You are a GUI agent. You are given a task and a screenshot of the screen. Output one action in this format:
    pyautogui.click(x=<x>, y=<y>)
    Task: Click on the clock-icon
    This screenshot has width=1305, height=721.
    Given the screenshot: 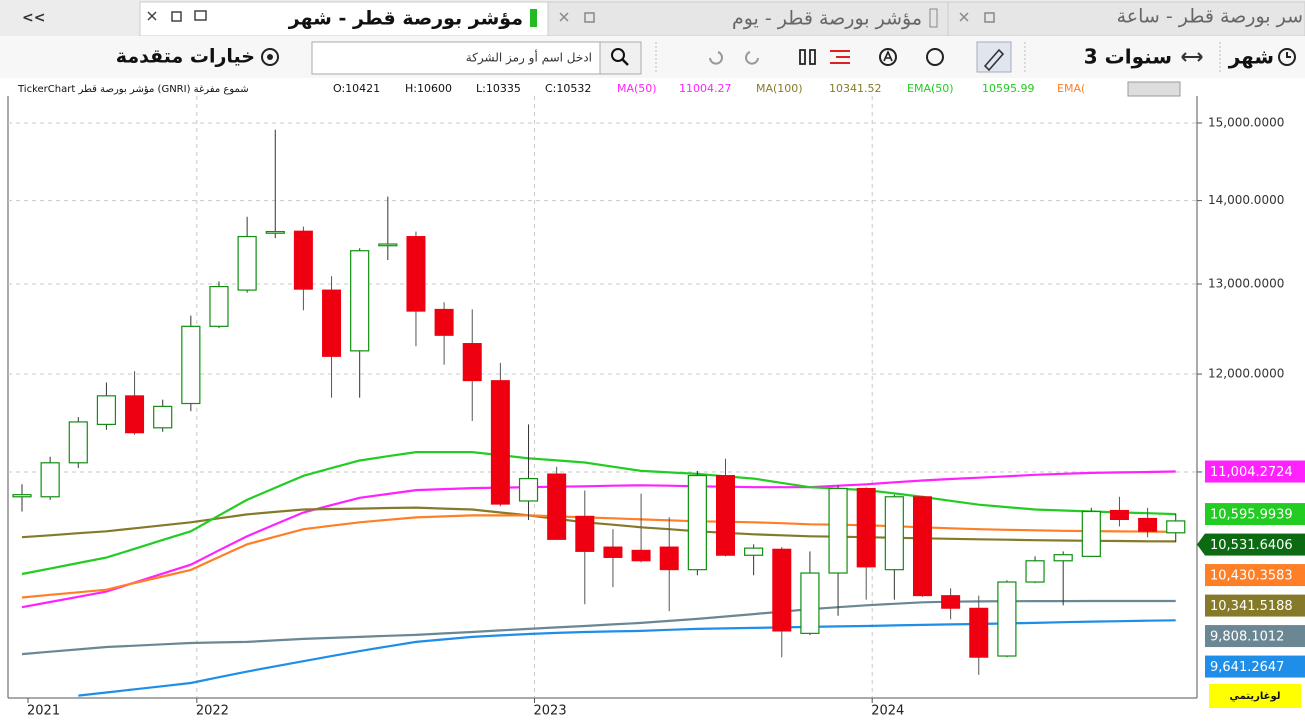 What is the action you would take?
    pyautogui.click(x=1287, y=57)
    